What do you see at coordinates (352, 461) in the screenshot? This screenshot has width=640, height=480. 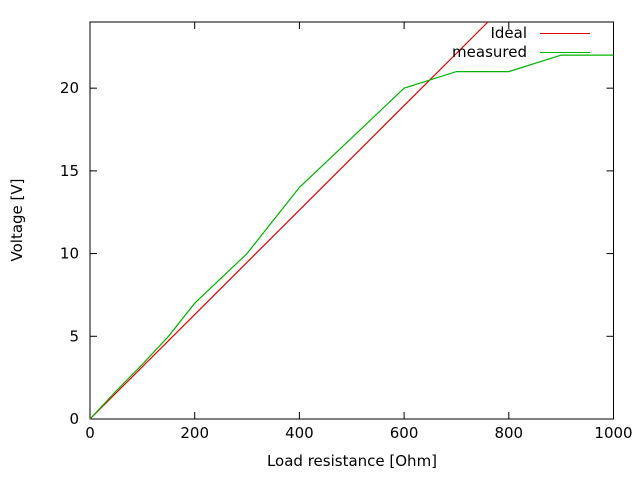 I see `x-axis-title: Load resistance [Ohm]` at bounding box center [352, 461].